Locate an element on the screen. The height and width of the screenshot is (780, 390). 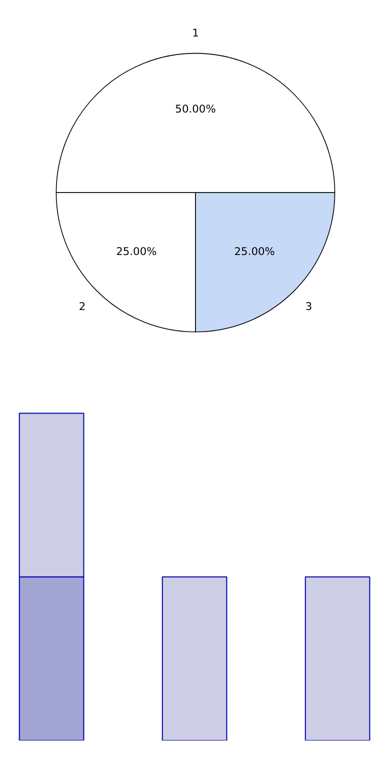
data-label: 50.00% is located at coordinates (195, 109).